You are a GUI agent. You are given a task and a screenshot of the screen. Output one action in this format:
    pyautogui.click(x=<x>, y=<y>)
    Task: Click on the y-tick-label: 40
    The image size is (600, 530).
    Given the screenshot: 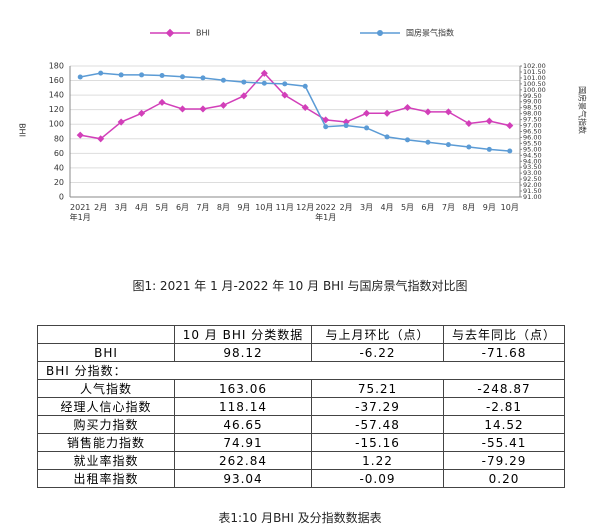 What is the action you would take?
    pyautogui.click(x=59, y=167)
    